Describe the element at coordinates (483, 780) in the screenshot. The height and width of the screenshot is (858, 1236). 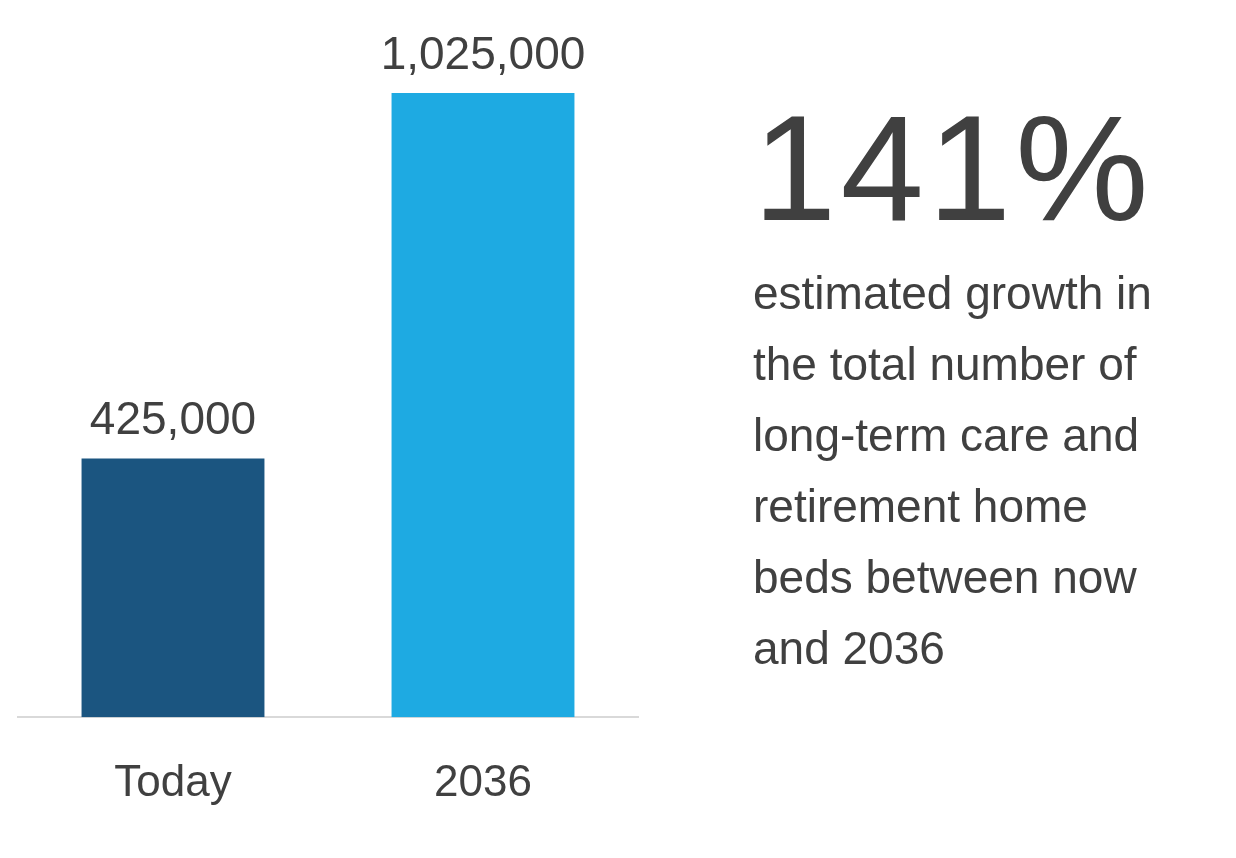
I see `x-tick-label: 2036` at that location.